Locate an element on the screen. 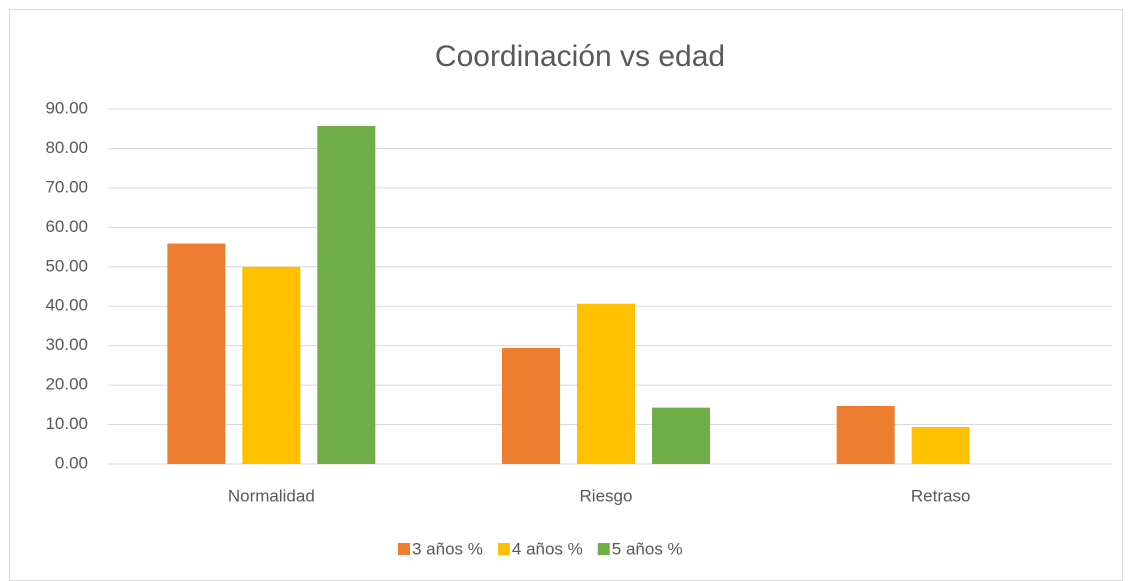  legend-label: 5 años % is located at coordinates (647, 548).